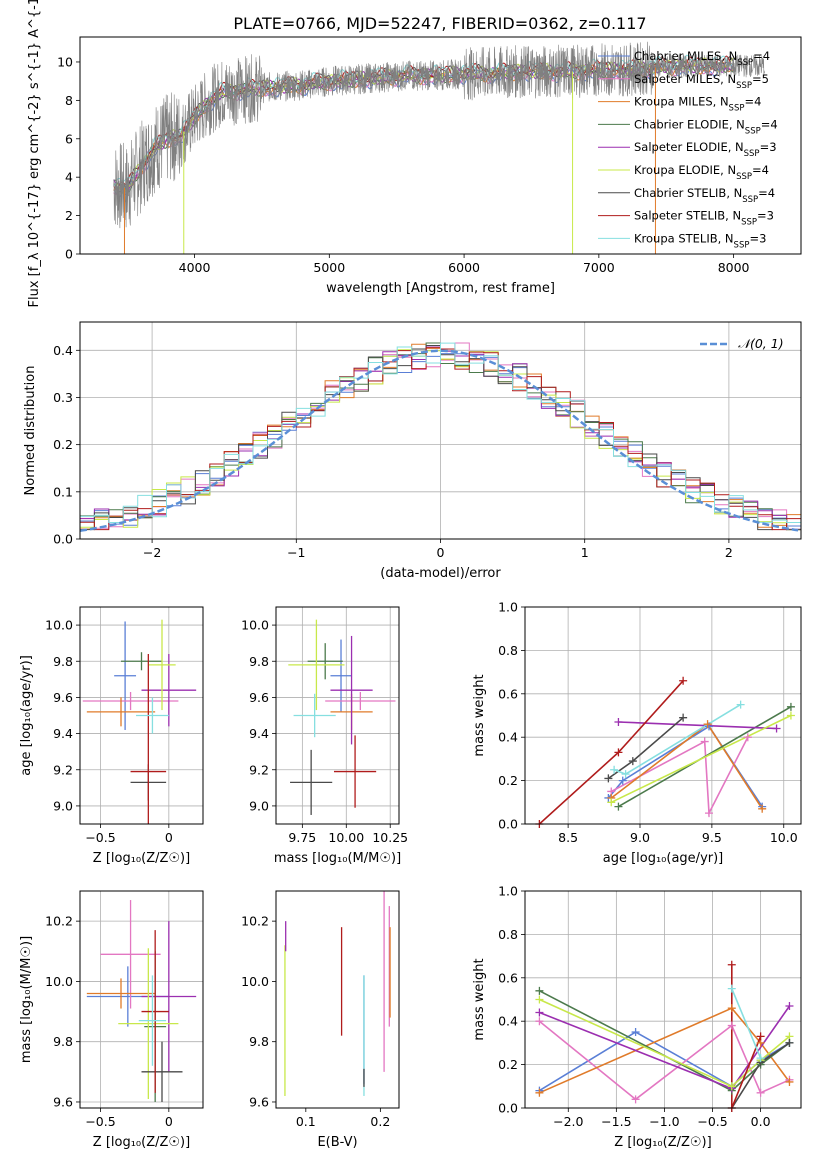 Image resolution: width=819 pixels, height=1170 pixels. I want to click on panel-mass-vs-ebv: 0.1 0.2 9.6 9.8 10.0 10.2 E(B-V), so click(320, 1020).